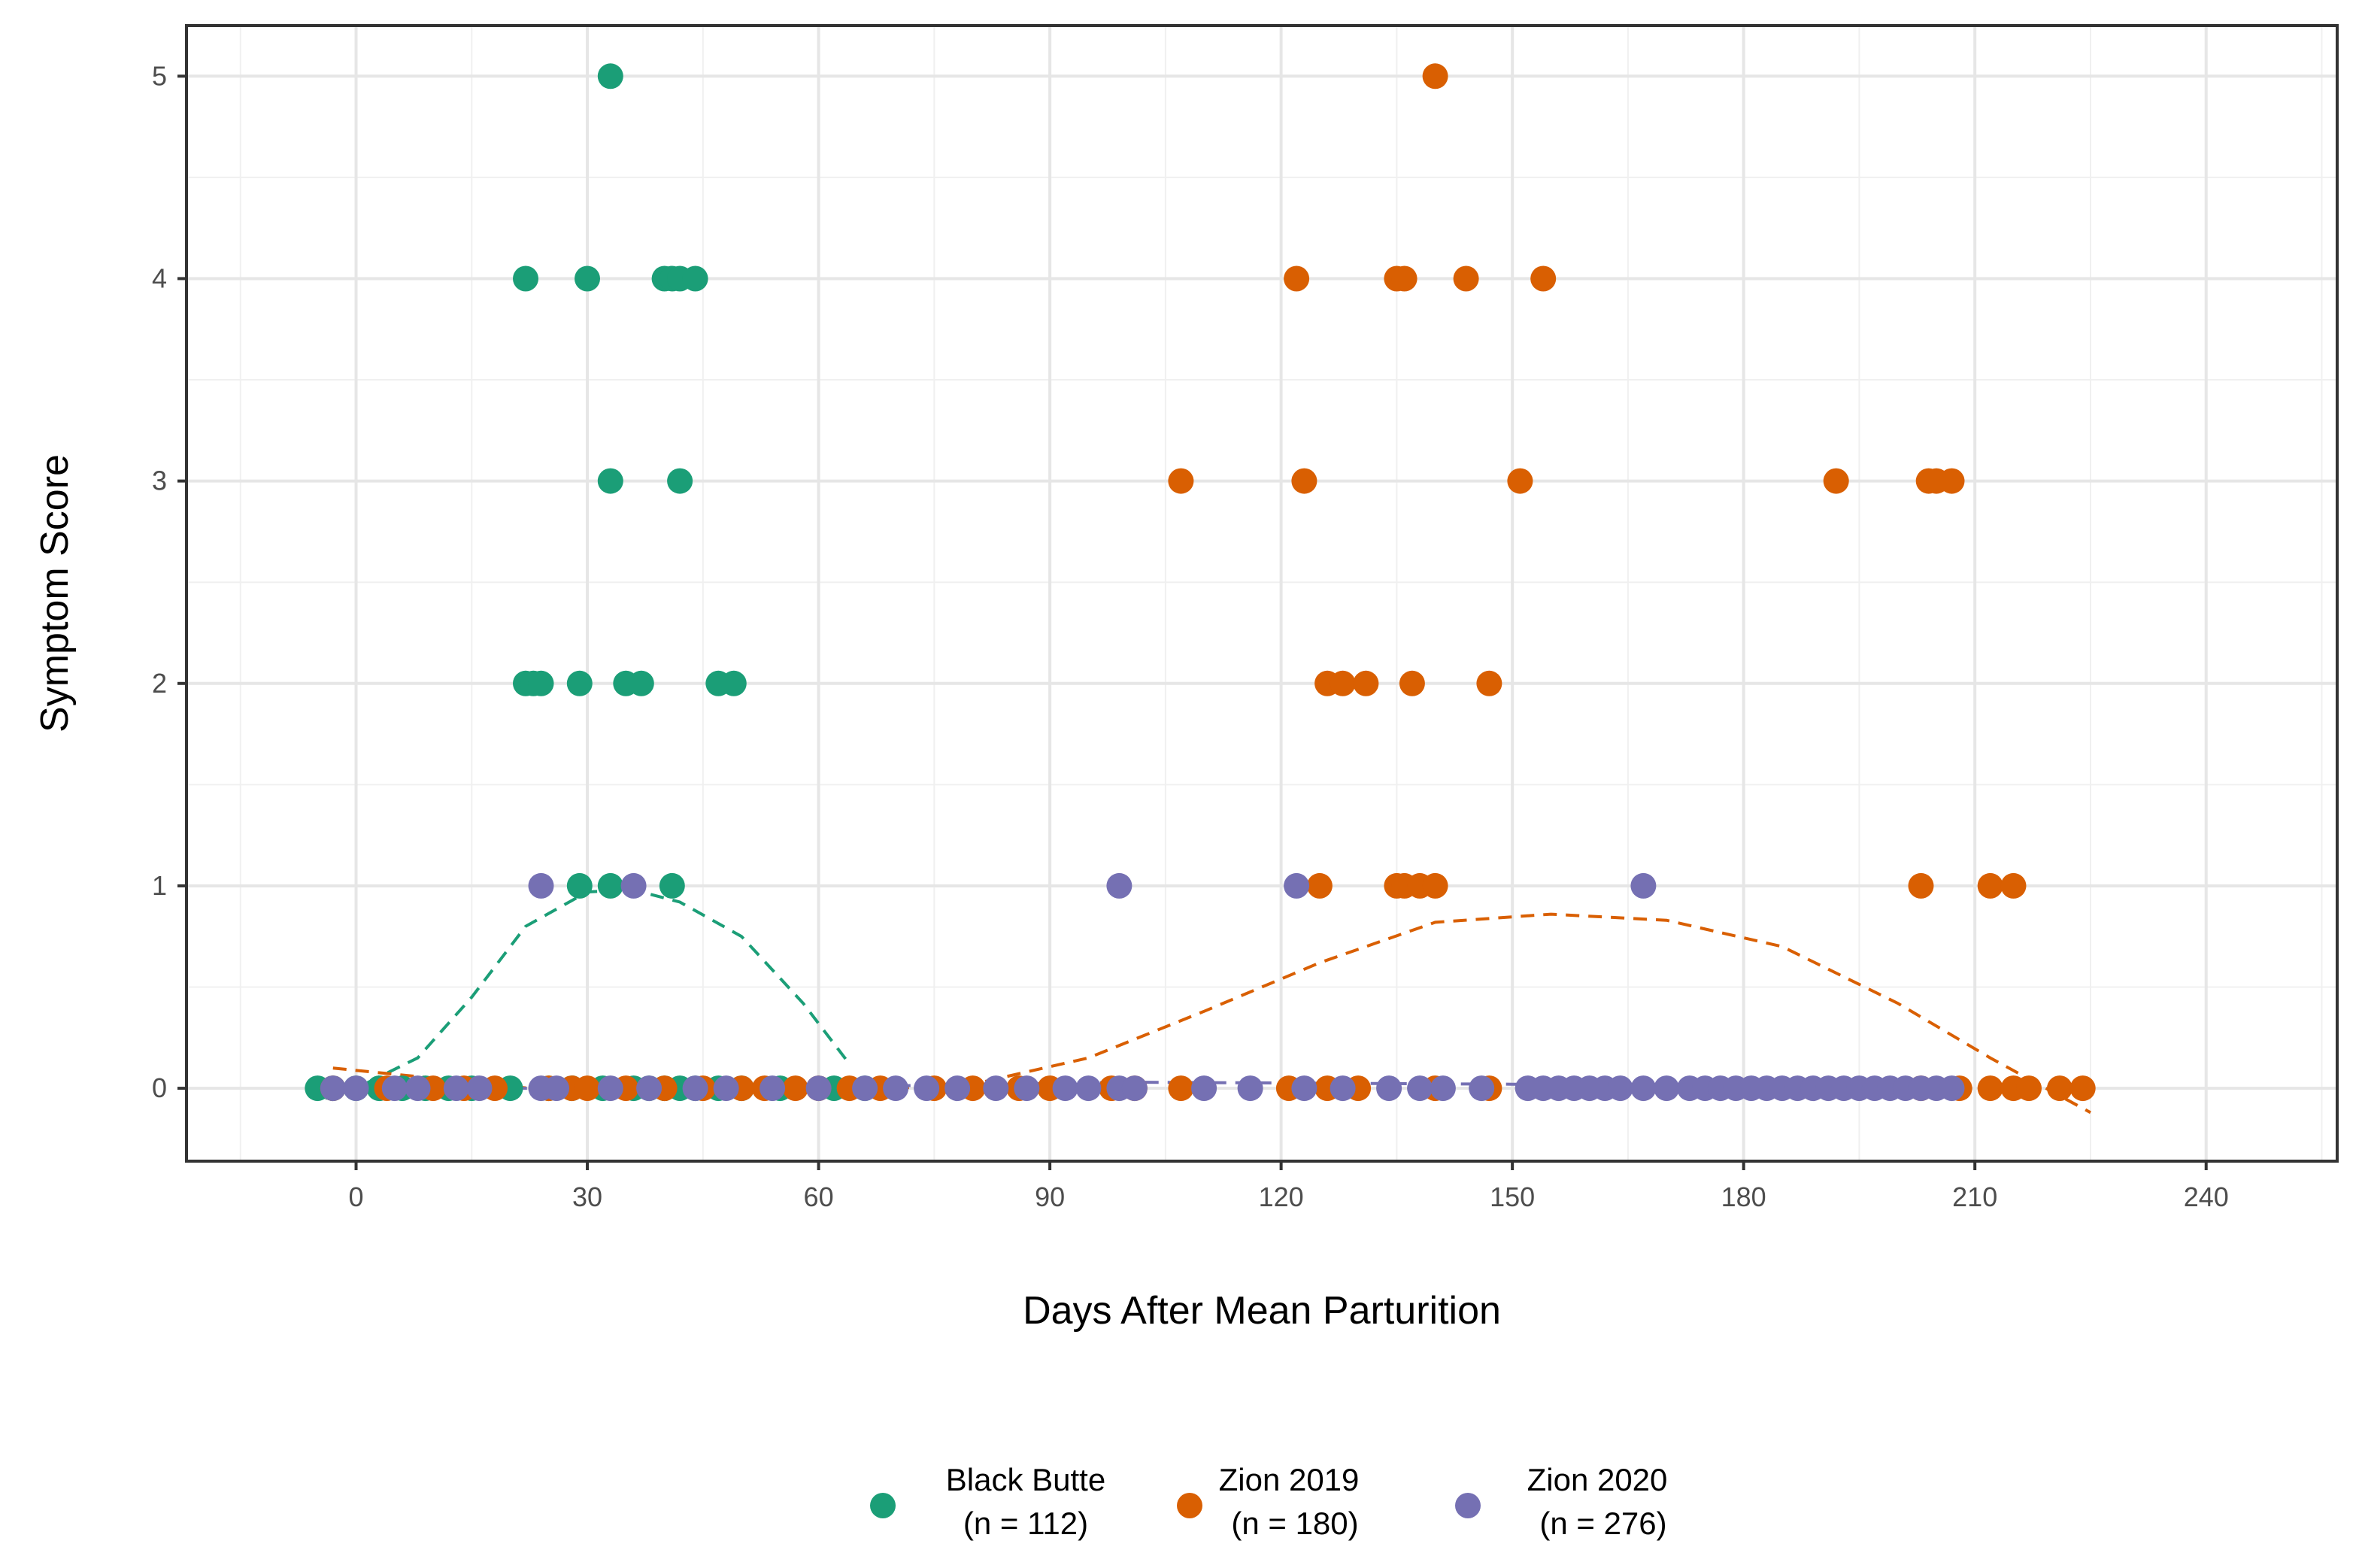 This screenshot has height=1568, width=2362. I want to click on x-tick-label: 0, so click(356, 1197).